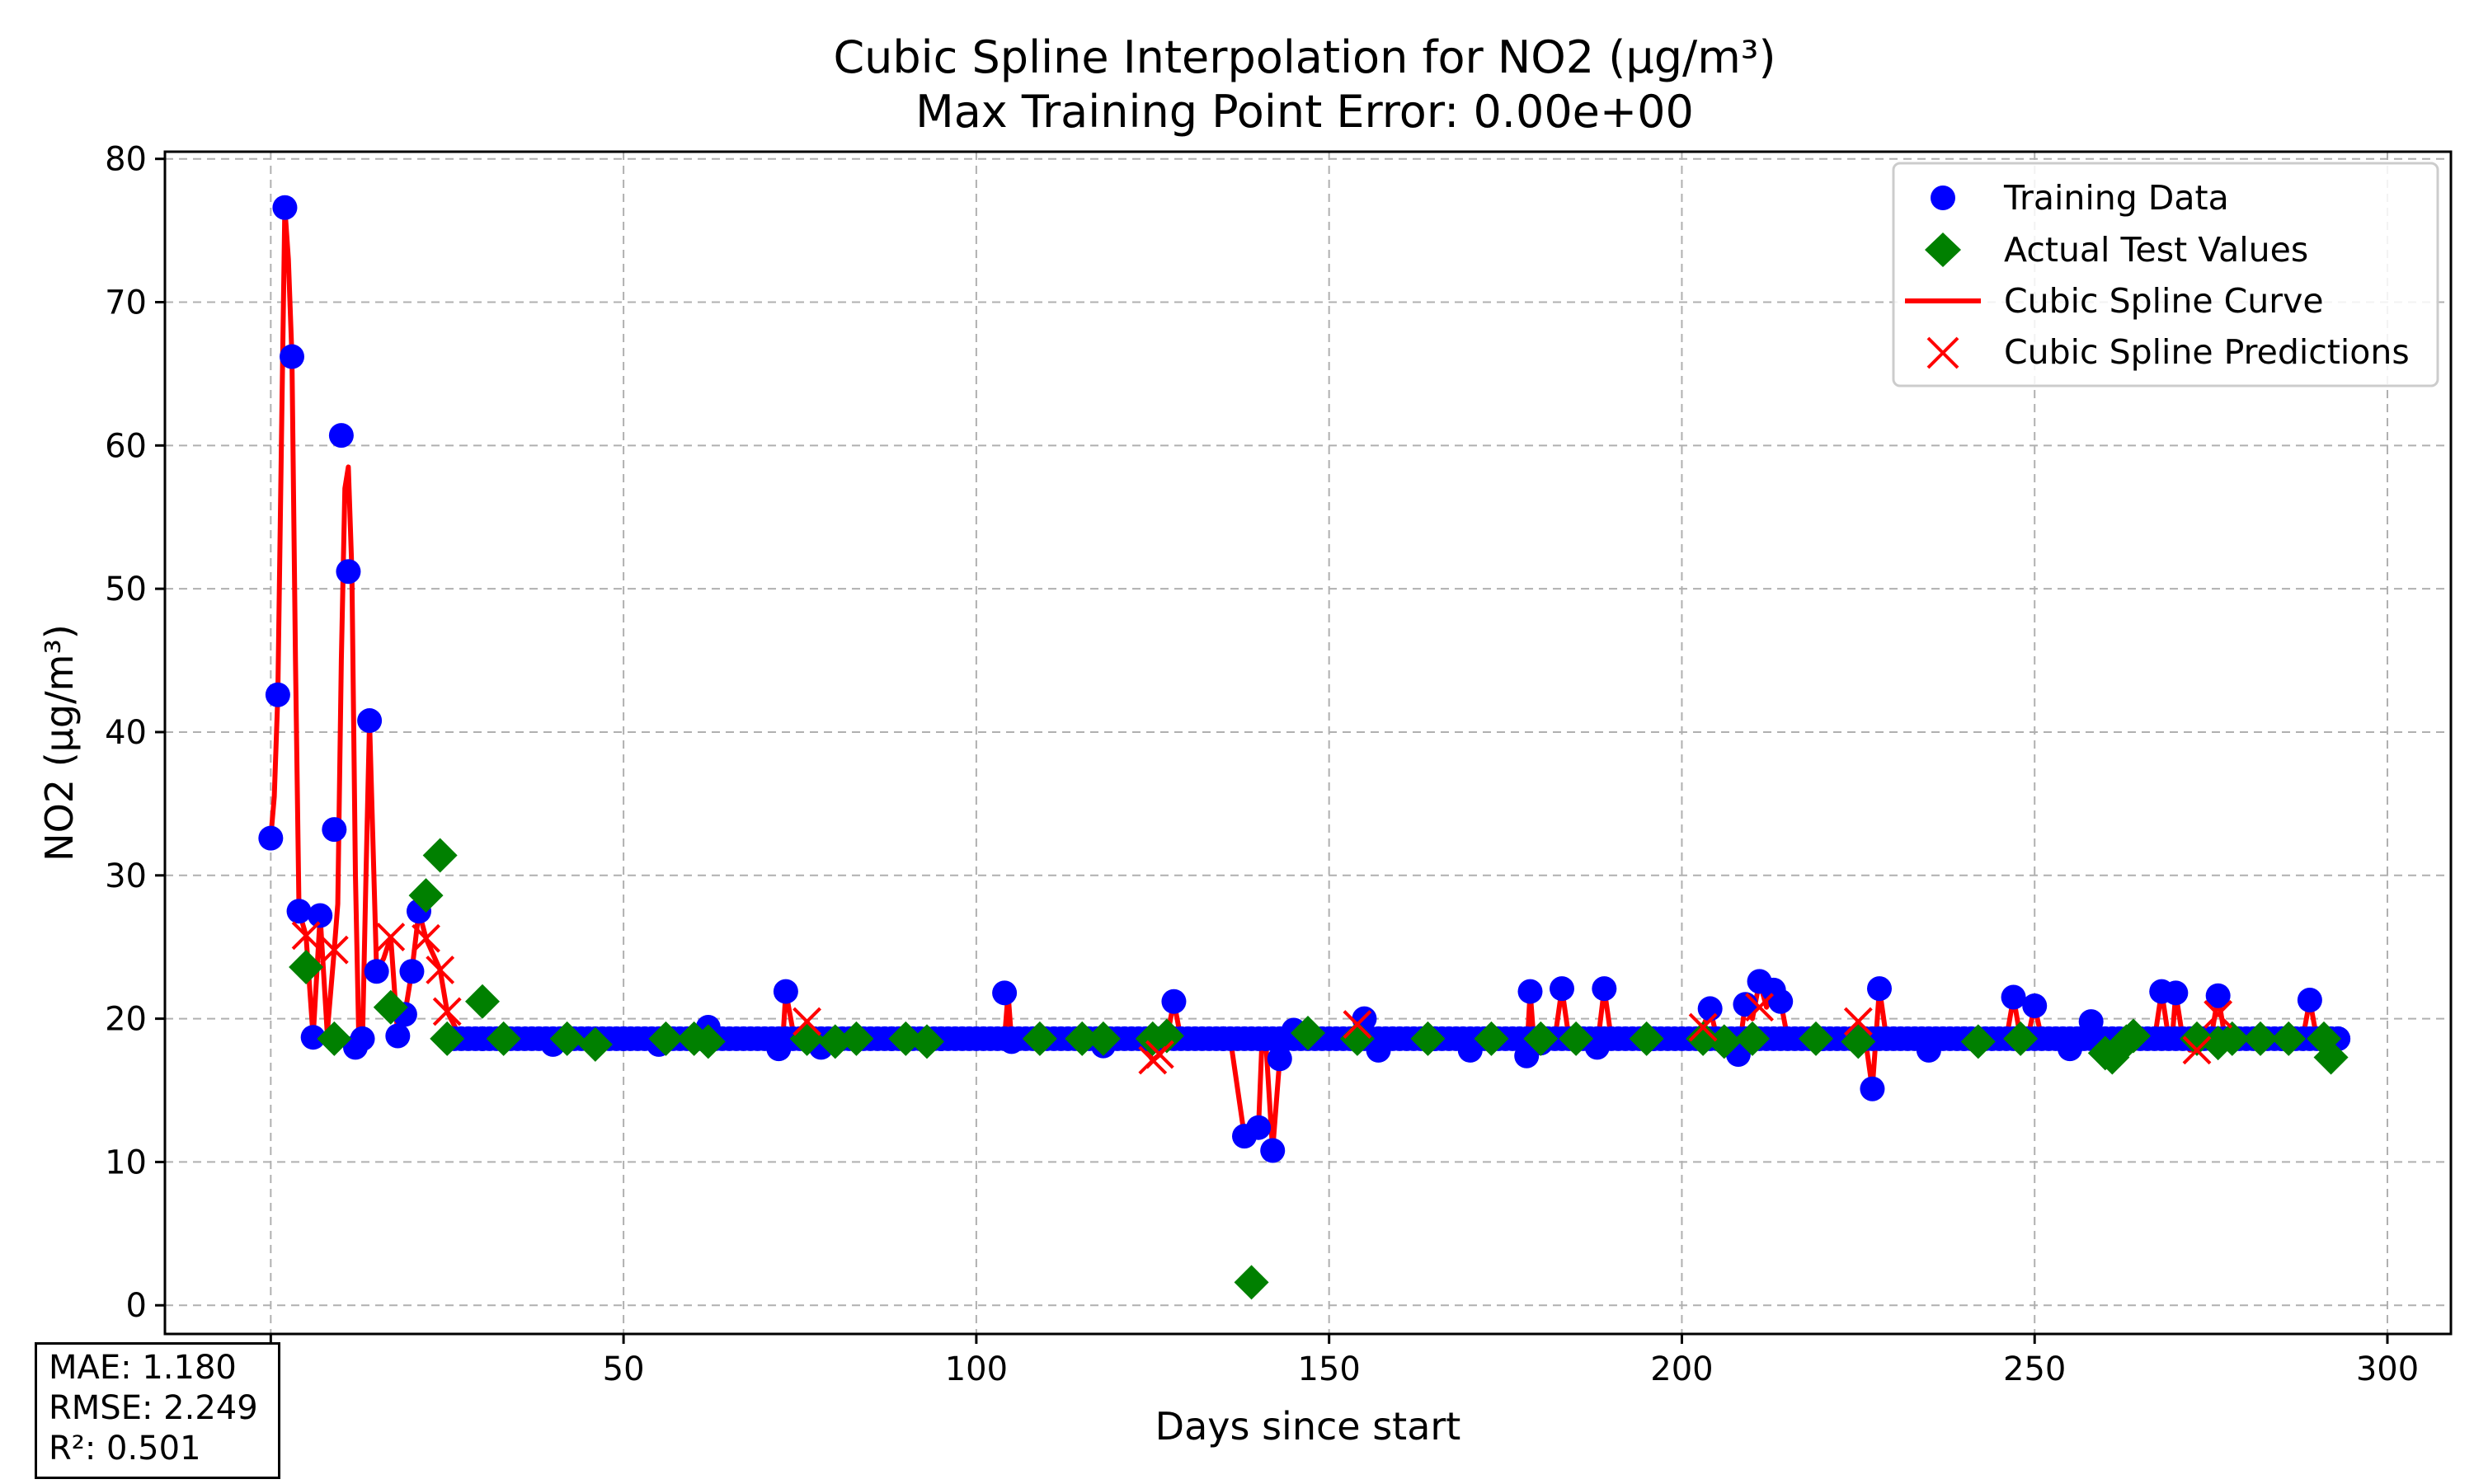  I want to click on x-axis-label: Days since start, so click(1308, 1426).